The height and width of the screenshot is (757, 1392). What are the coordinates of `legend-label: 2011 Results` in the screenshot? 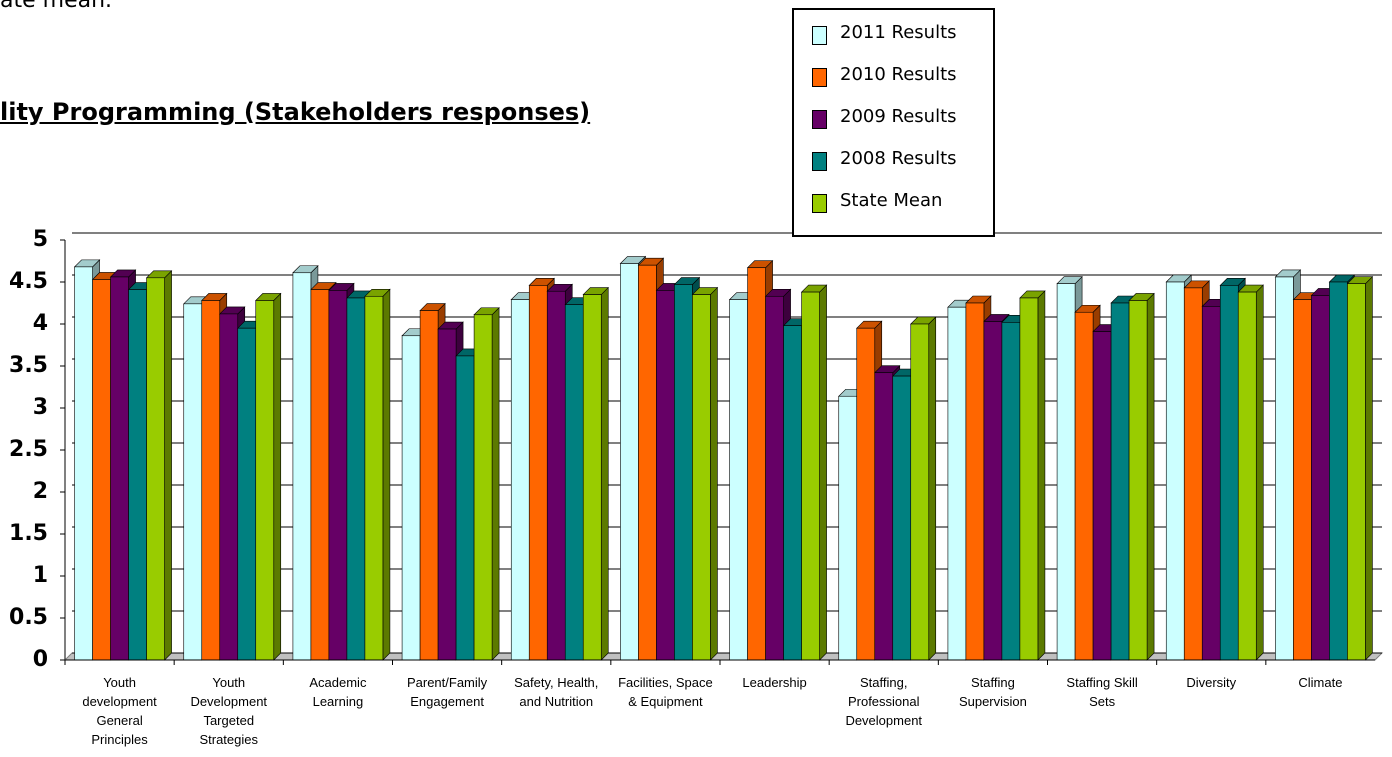 It's located at (898, 32).